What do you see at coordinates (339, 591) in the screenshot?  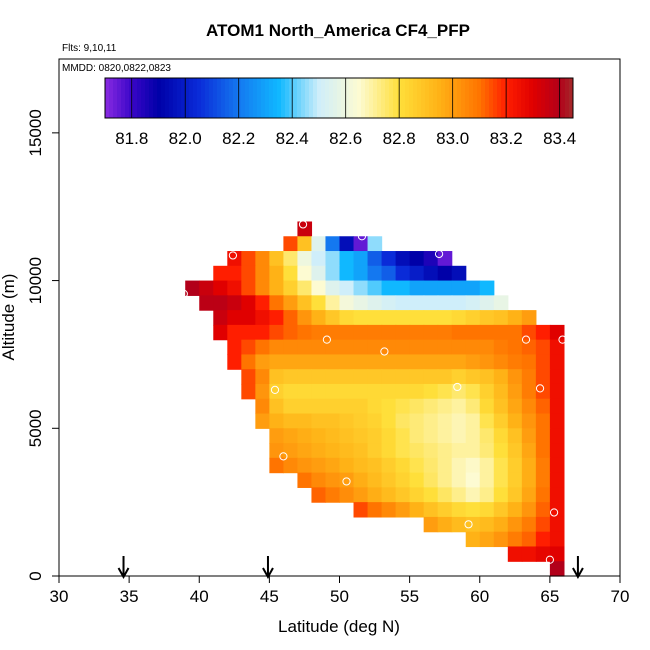 I see `x-axis: 30 35 40 45 50 55 60 65 70` at bounding box center [339, 591].